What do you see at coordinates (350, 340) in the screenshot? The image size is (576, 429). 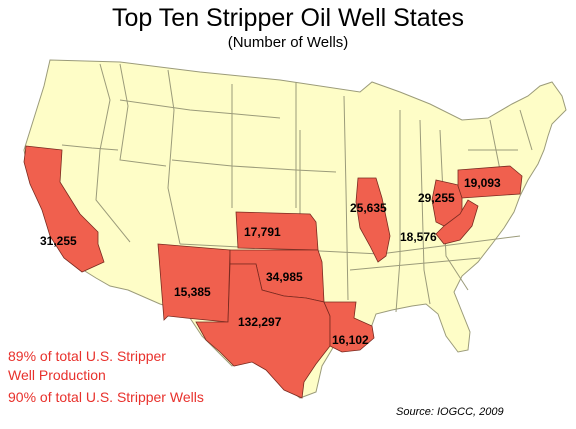 I see `label-louisiana: 16,102` at bounding box center [350, 340].